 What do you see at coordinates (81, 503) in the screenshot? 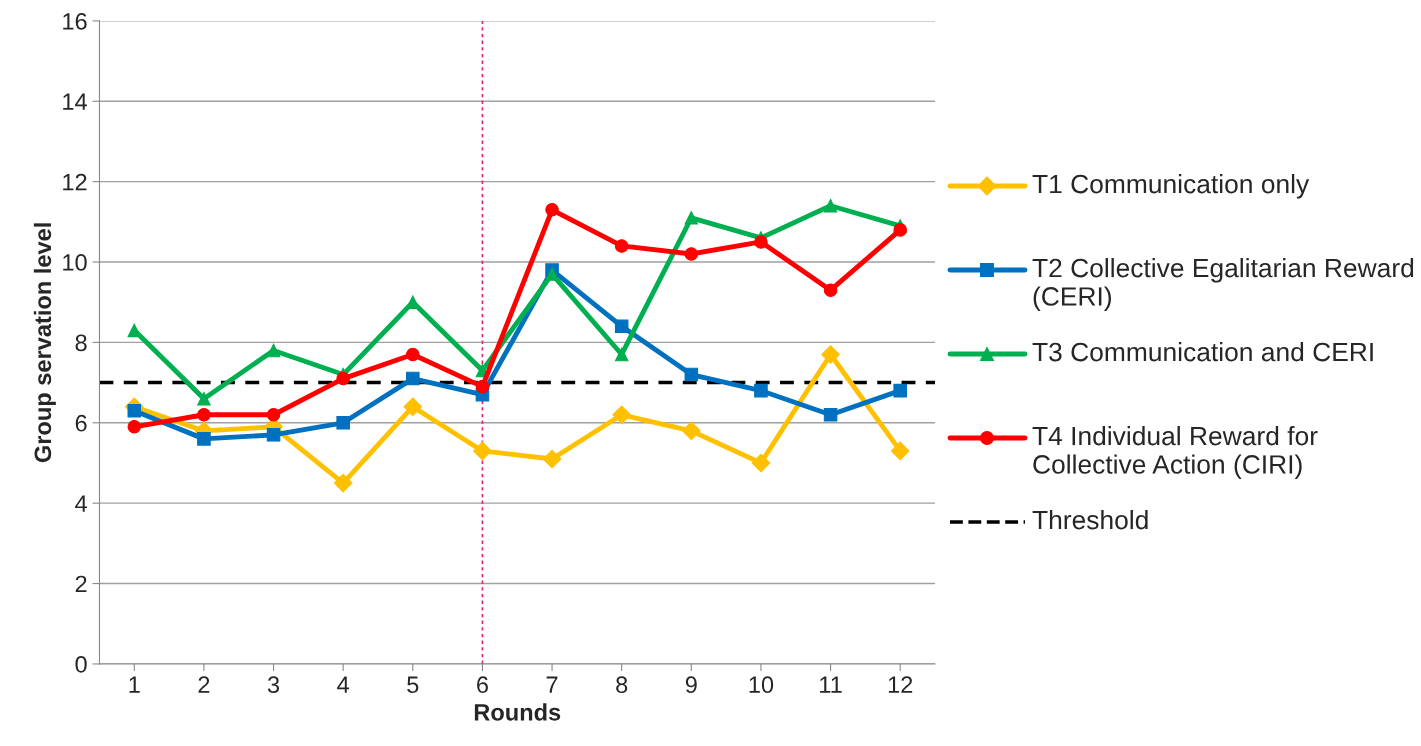
I see `y-tick-label: 4` at bounding box center [81, 503].